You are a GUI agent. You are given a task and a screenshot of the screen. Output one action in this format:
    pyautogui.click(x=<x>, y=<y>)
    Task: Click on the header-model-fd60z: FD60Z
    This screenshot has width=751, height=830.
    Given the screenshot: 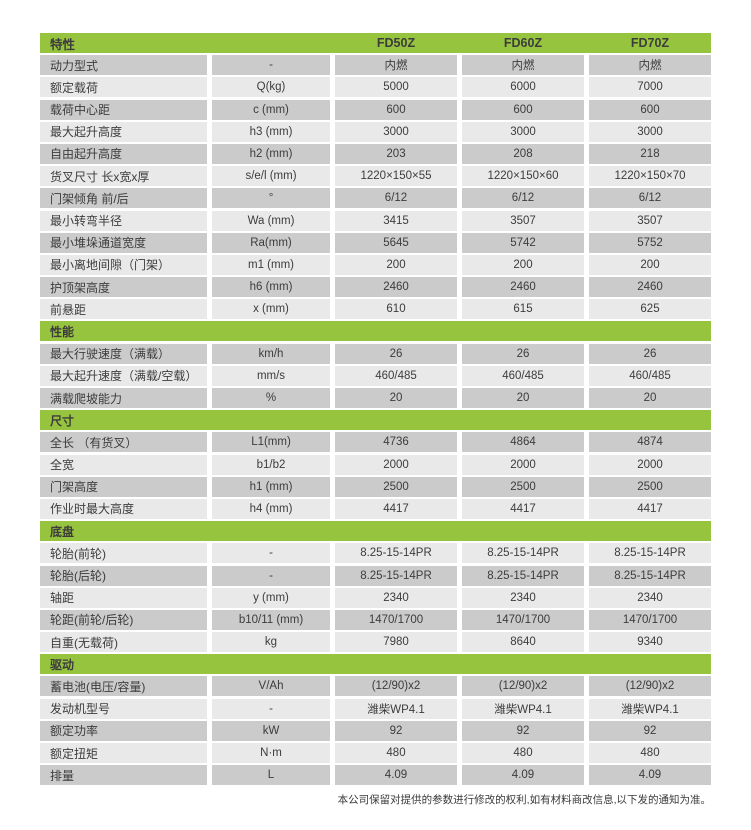 What is the action you would take?
    pyautogui.click(x=523, y=43)
    